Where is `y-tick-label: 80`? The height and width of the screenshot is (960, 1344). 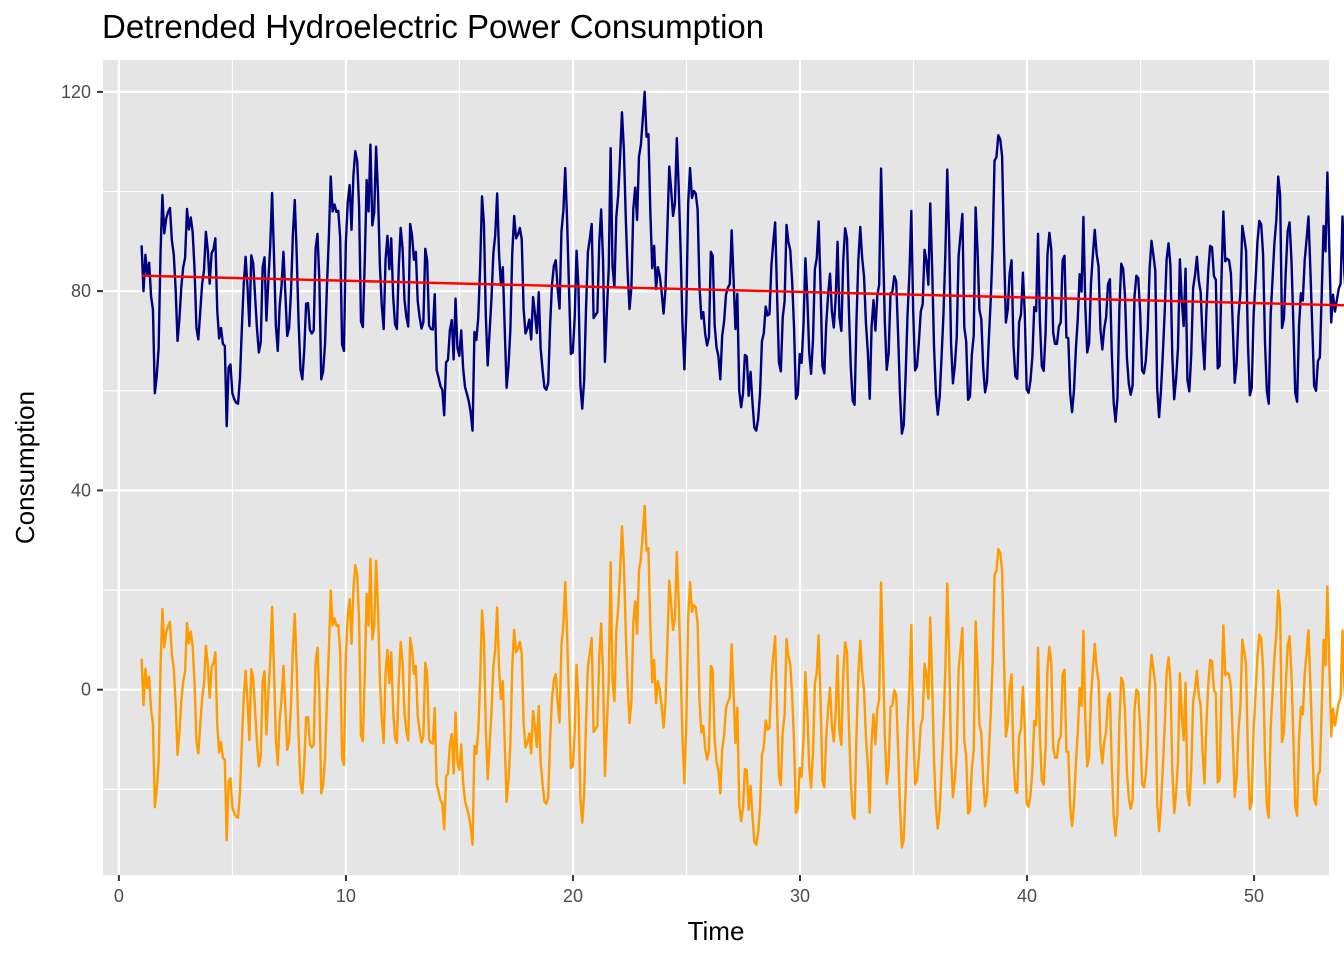 y-tick-label: 80 is located at coordinates (81, 291).